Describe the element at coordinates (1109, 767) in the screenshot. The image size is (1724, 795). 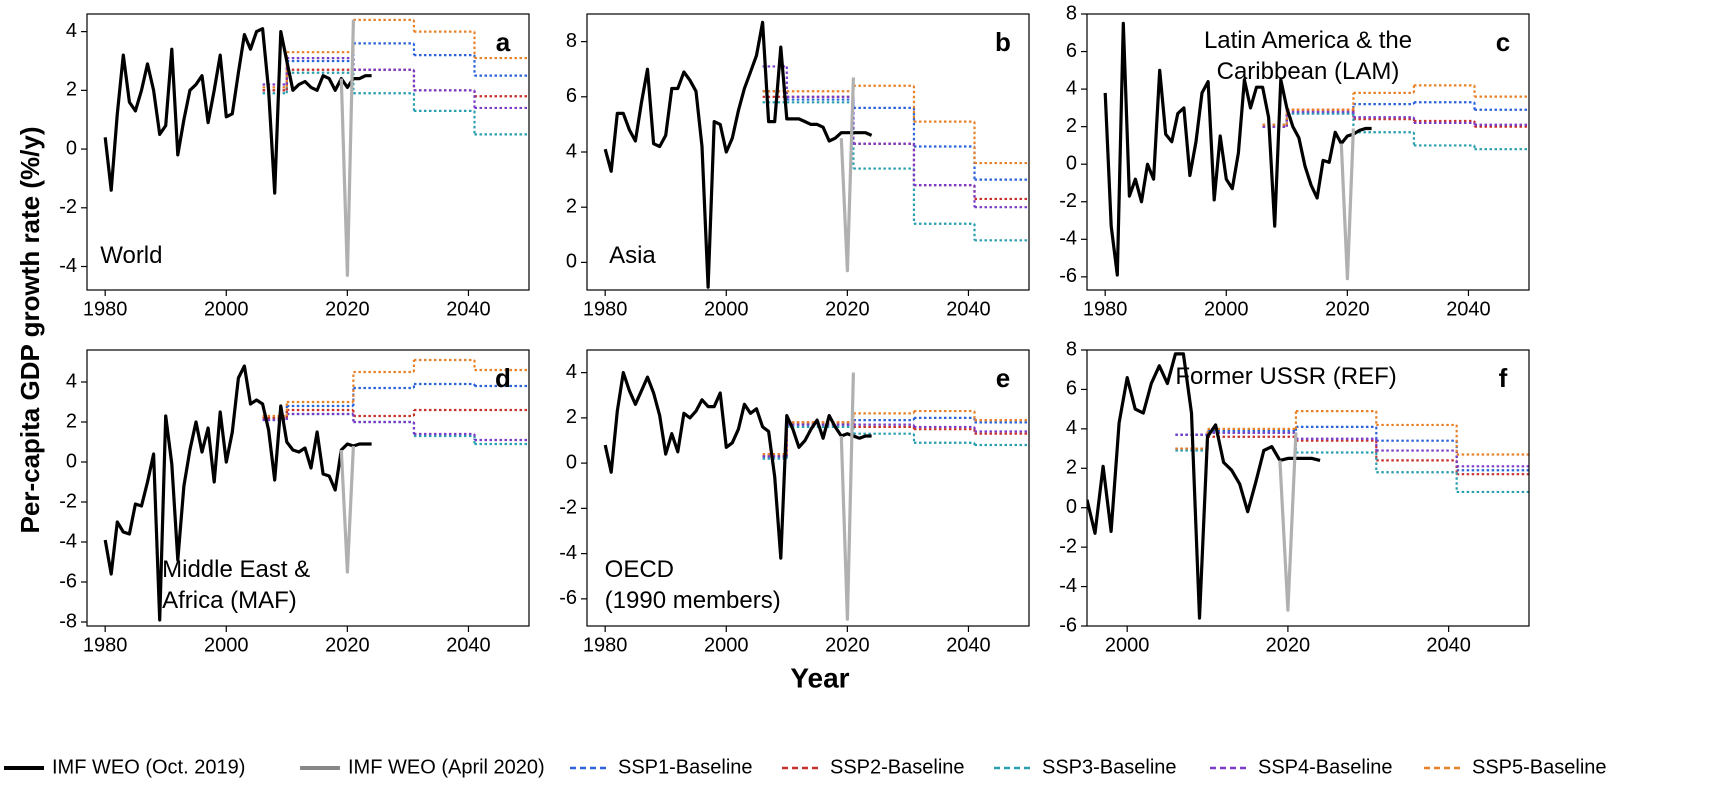
I see `legend-label: SSP3-Baseline` at that location.